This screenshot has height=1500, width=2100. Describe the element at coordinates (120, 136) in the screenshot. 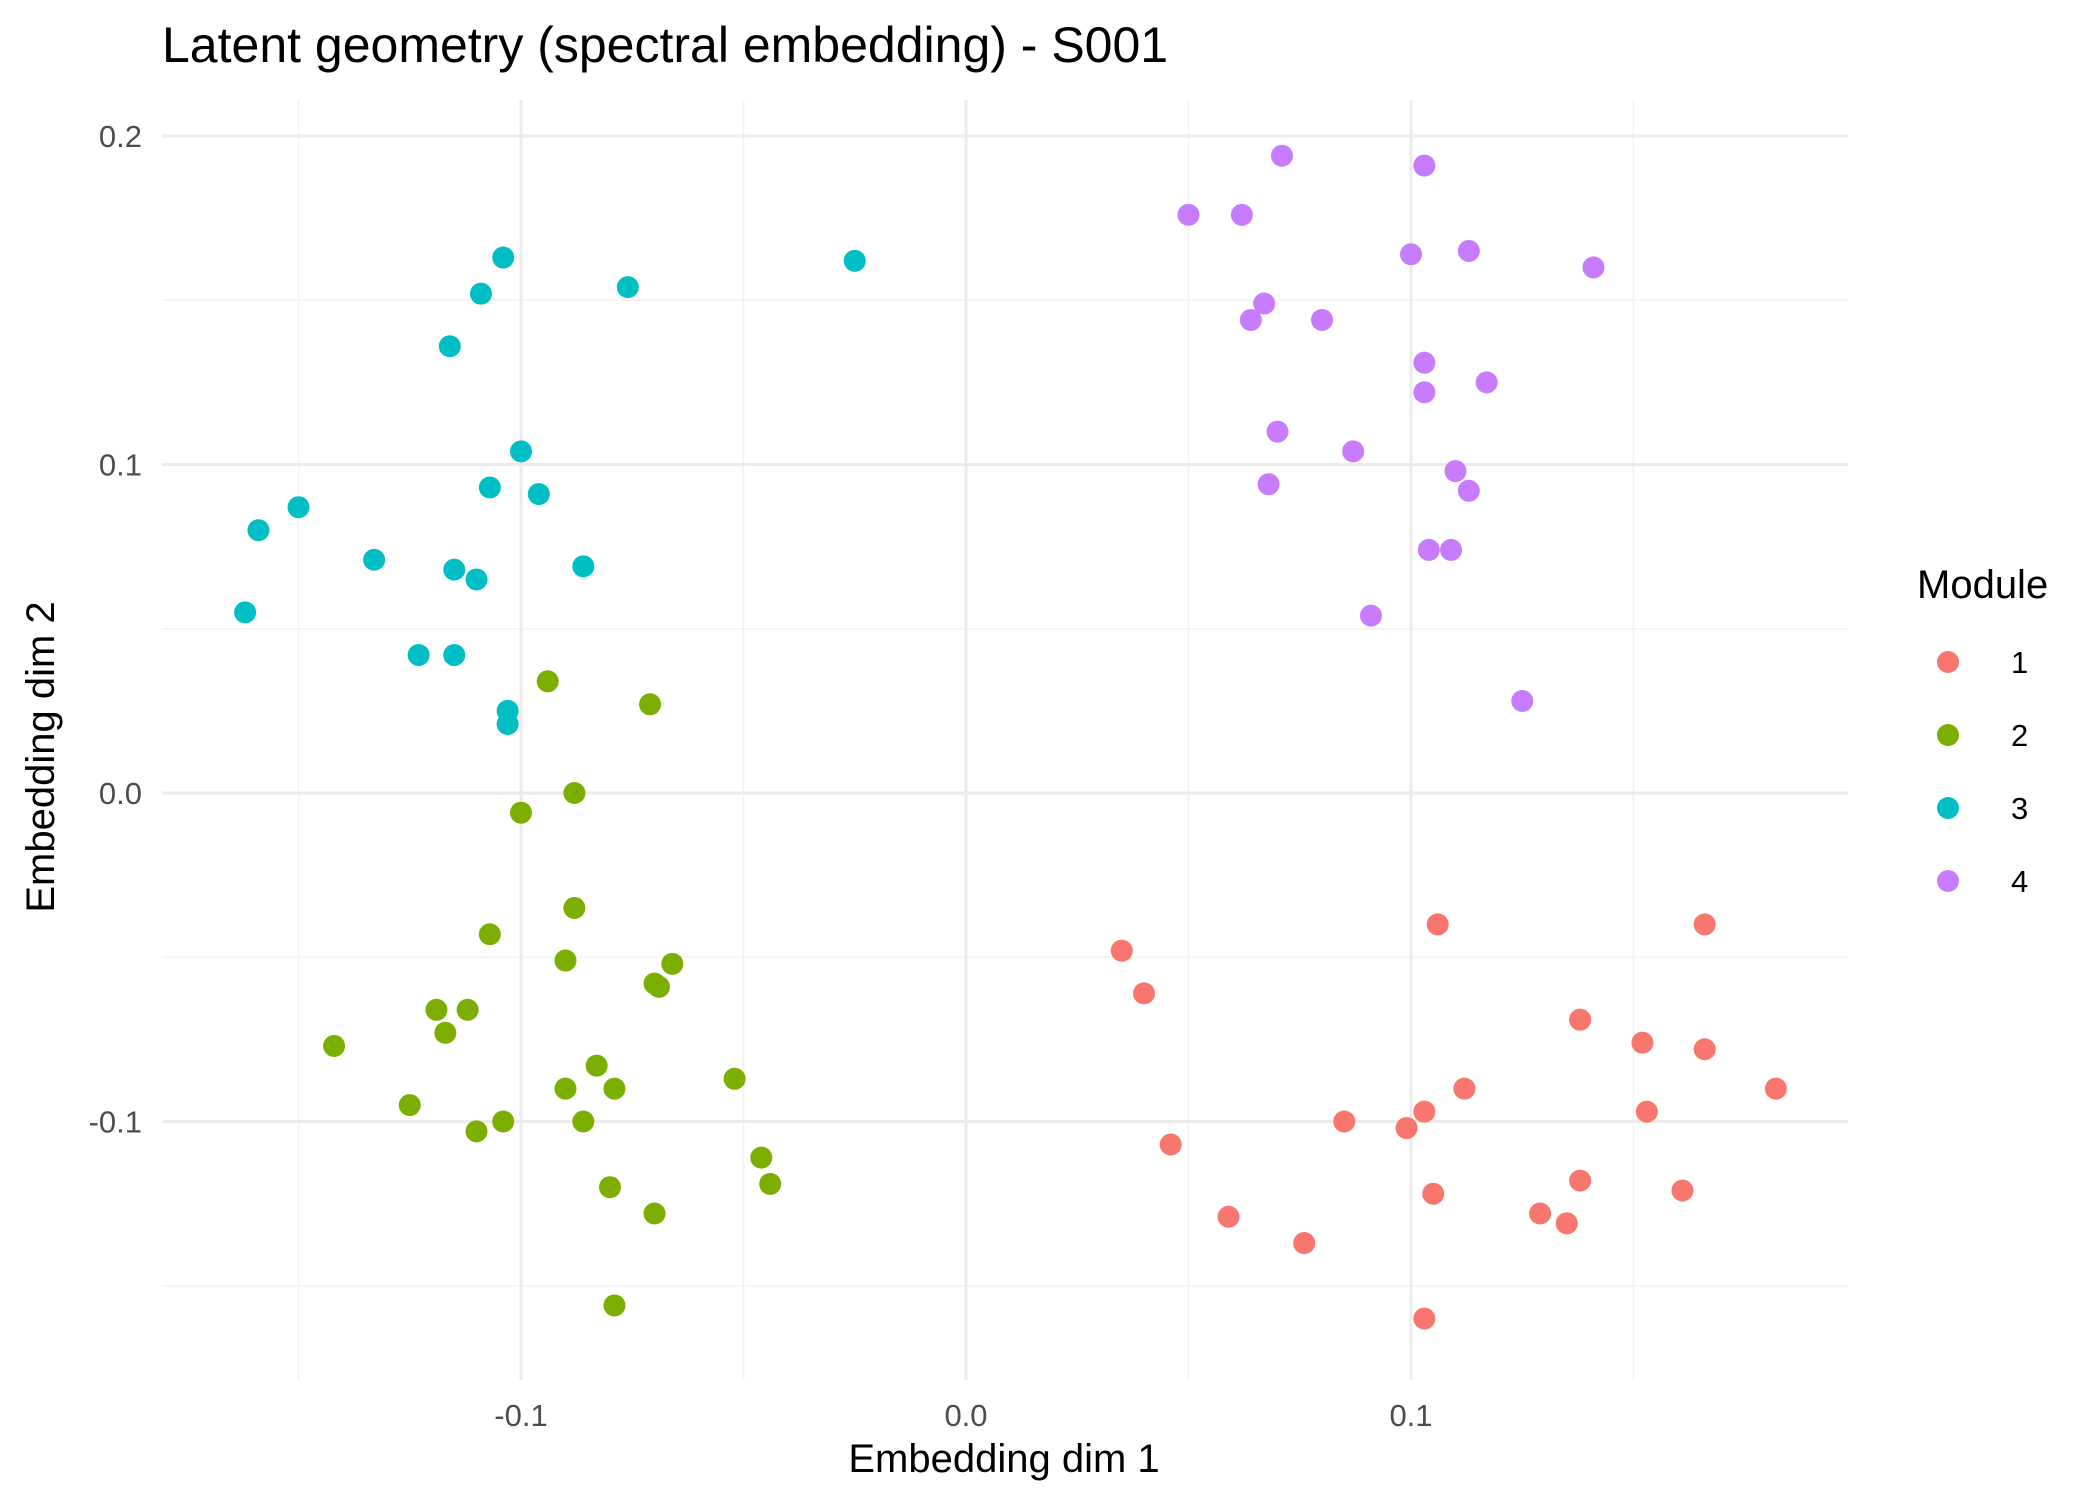

I see `y-tick-label: 0.2` at that location.